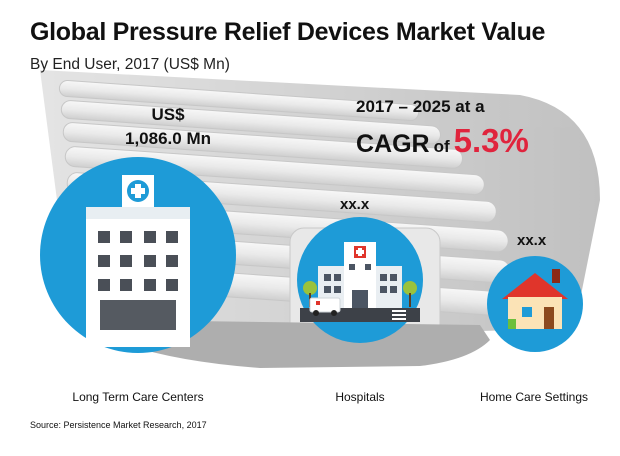 This screenshot has height=456, width=620. Describe the element at coordinates (355, 204) in the screenshot. I see `hospitals-value: xx.x` at that location.